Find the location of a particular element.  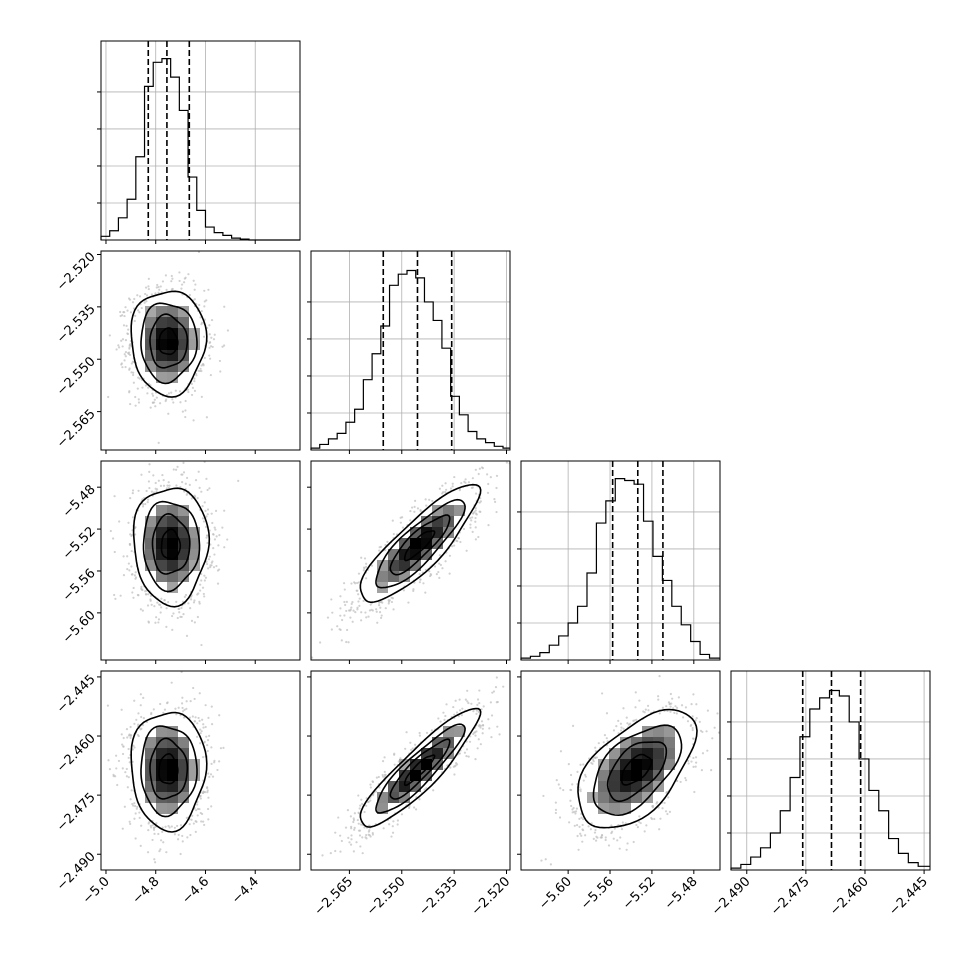

ytick-label-3-2: −5.56 is located at coordinates (79, 585).